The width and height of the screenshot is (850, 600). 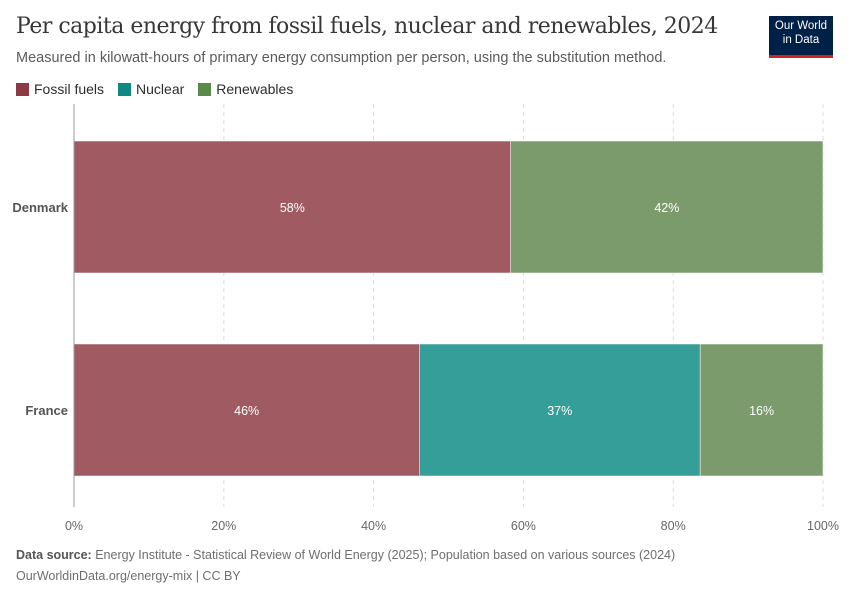 I want to click on legend: Fossil fuels Nuclear Renewables, so click(x=154, y=89).